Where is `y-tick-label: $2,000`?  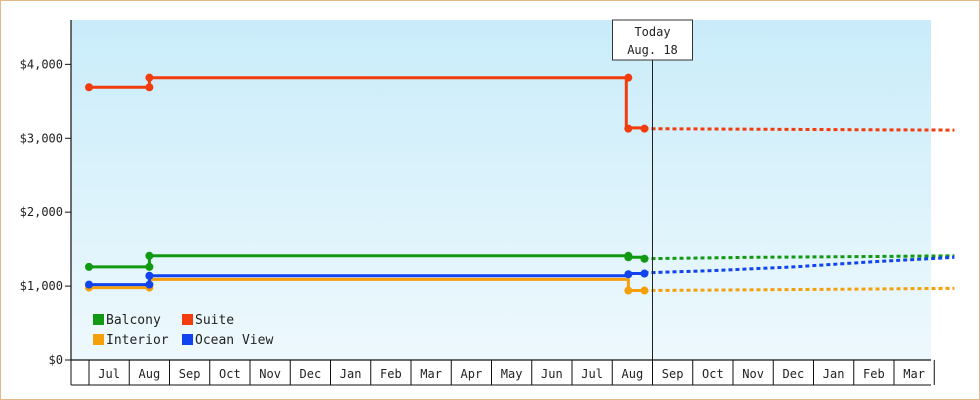 y-tick-label: $2,000 is located at coordinates (41, 212).